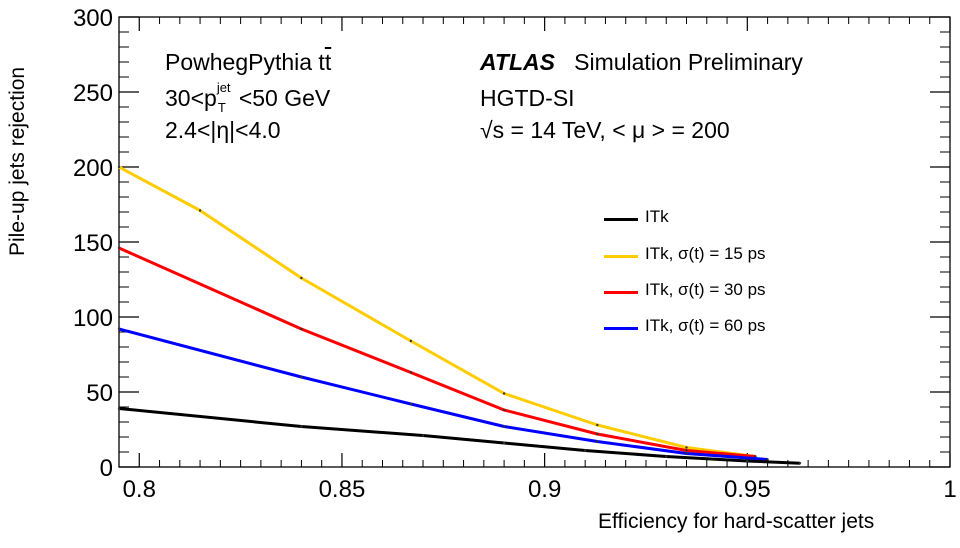  I want to click on atlas-label: ATLAS Simulation Preliminary, so click(641, 62).